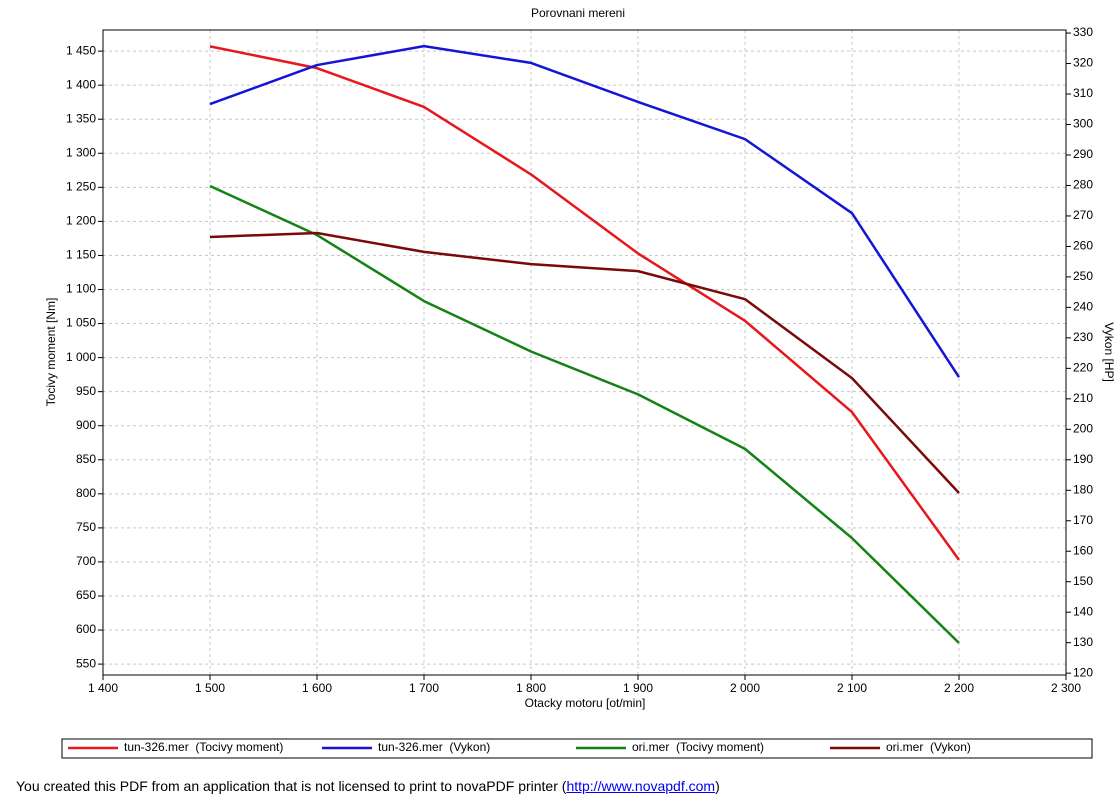 This screenshot has width=1119, height=800. What do you see at coordinates (638, 688) in the screenshot?
I see `x-tick-label: 1 900` at bounding box center [638, 688].